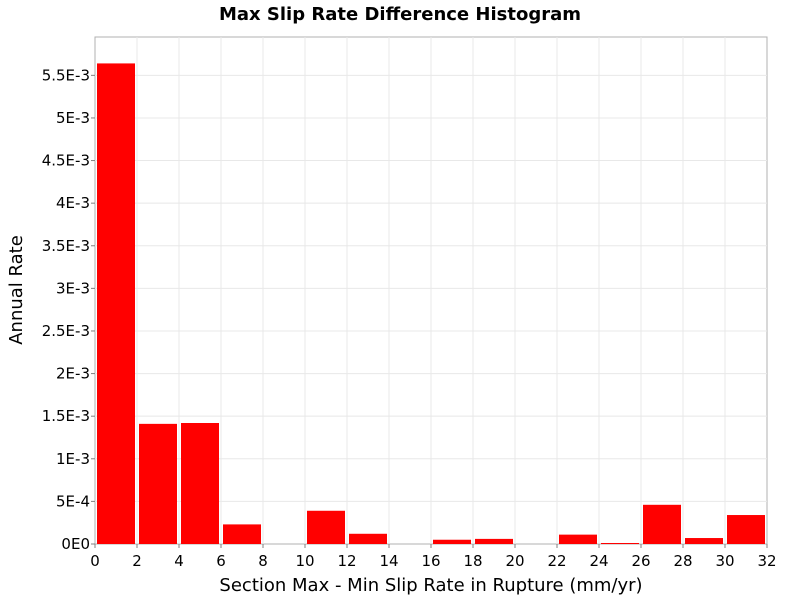  Describe the element at coordinates (766, 561) in the screenshot. I see `x-tick-label: 32` at that location.